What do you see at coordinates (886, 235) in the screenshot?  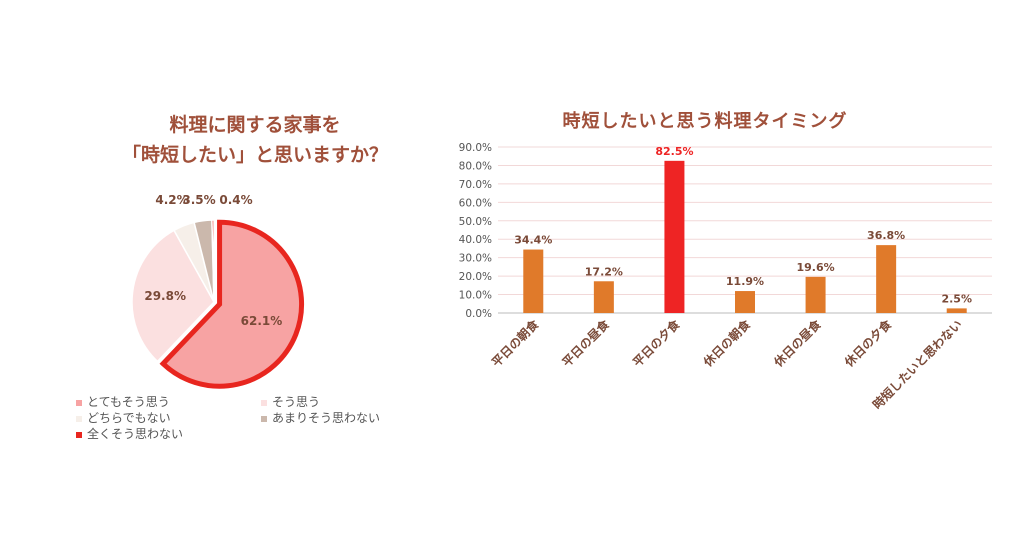 I see `bar-value-label: 36.8%` at bounding box center [886, 235].